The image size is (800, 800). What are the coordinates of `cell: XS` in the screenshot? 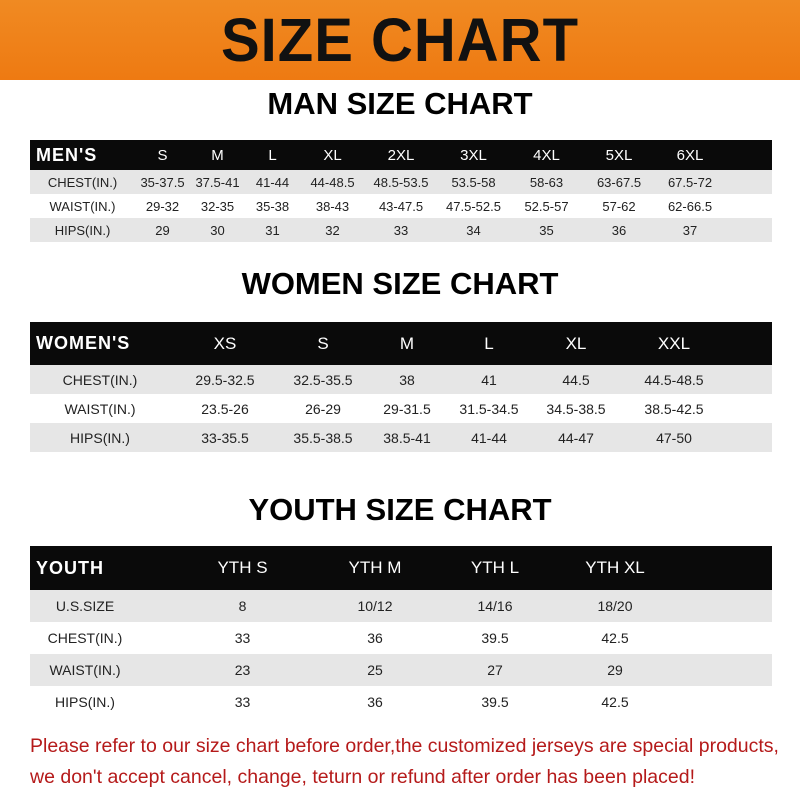 It's located at (225, 343).